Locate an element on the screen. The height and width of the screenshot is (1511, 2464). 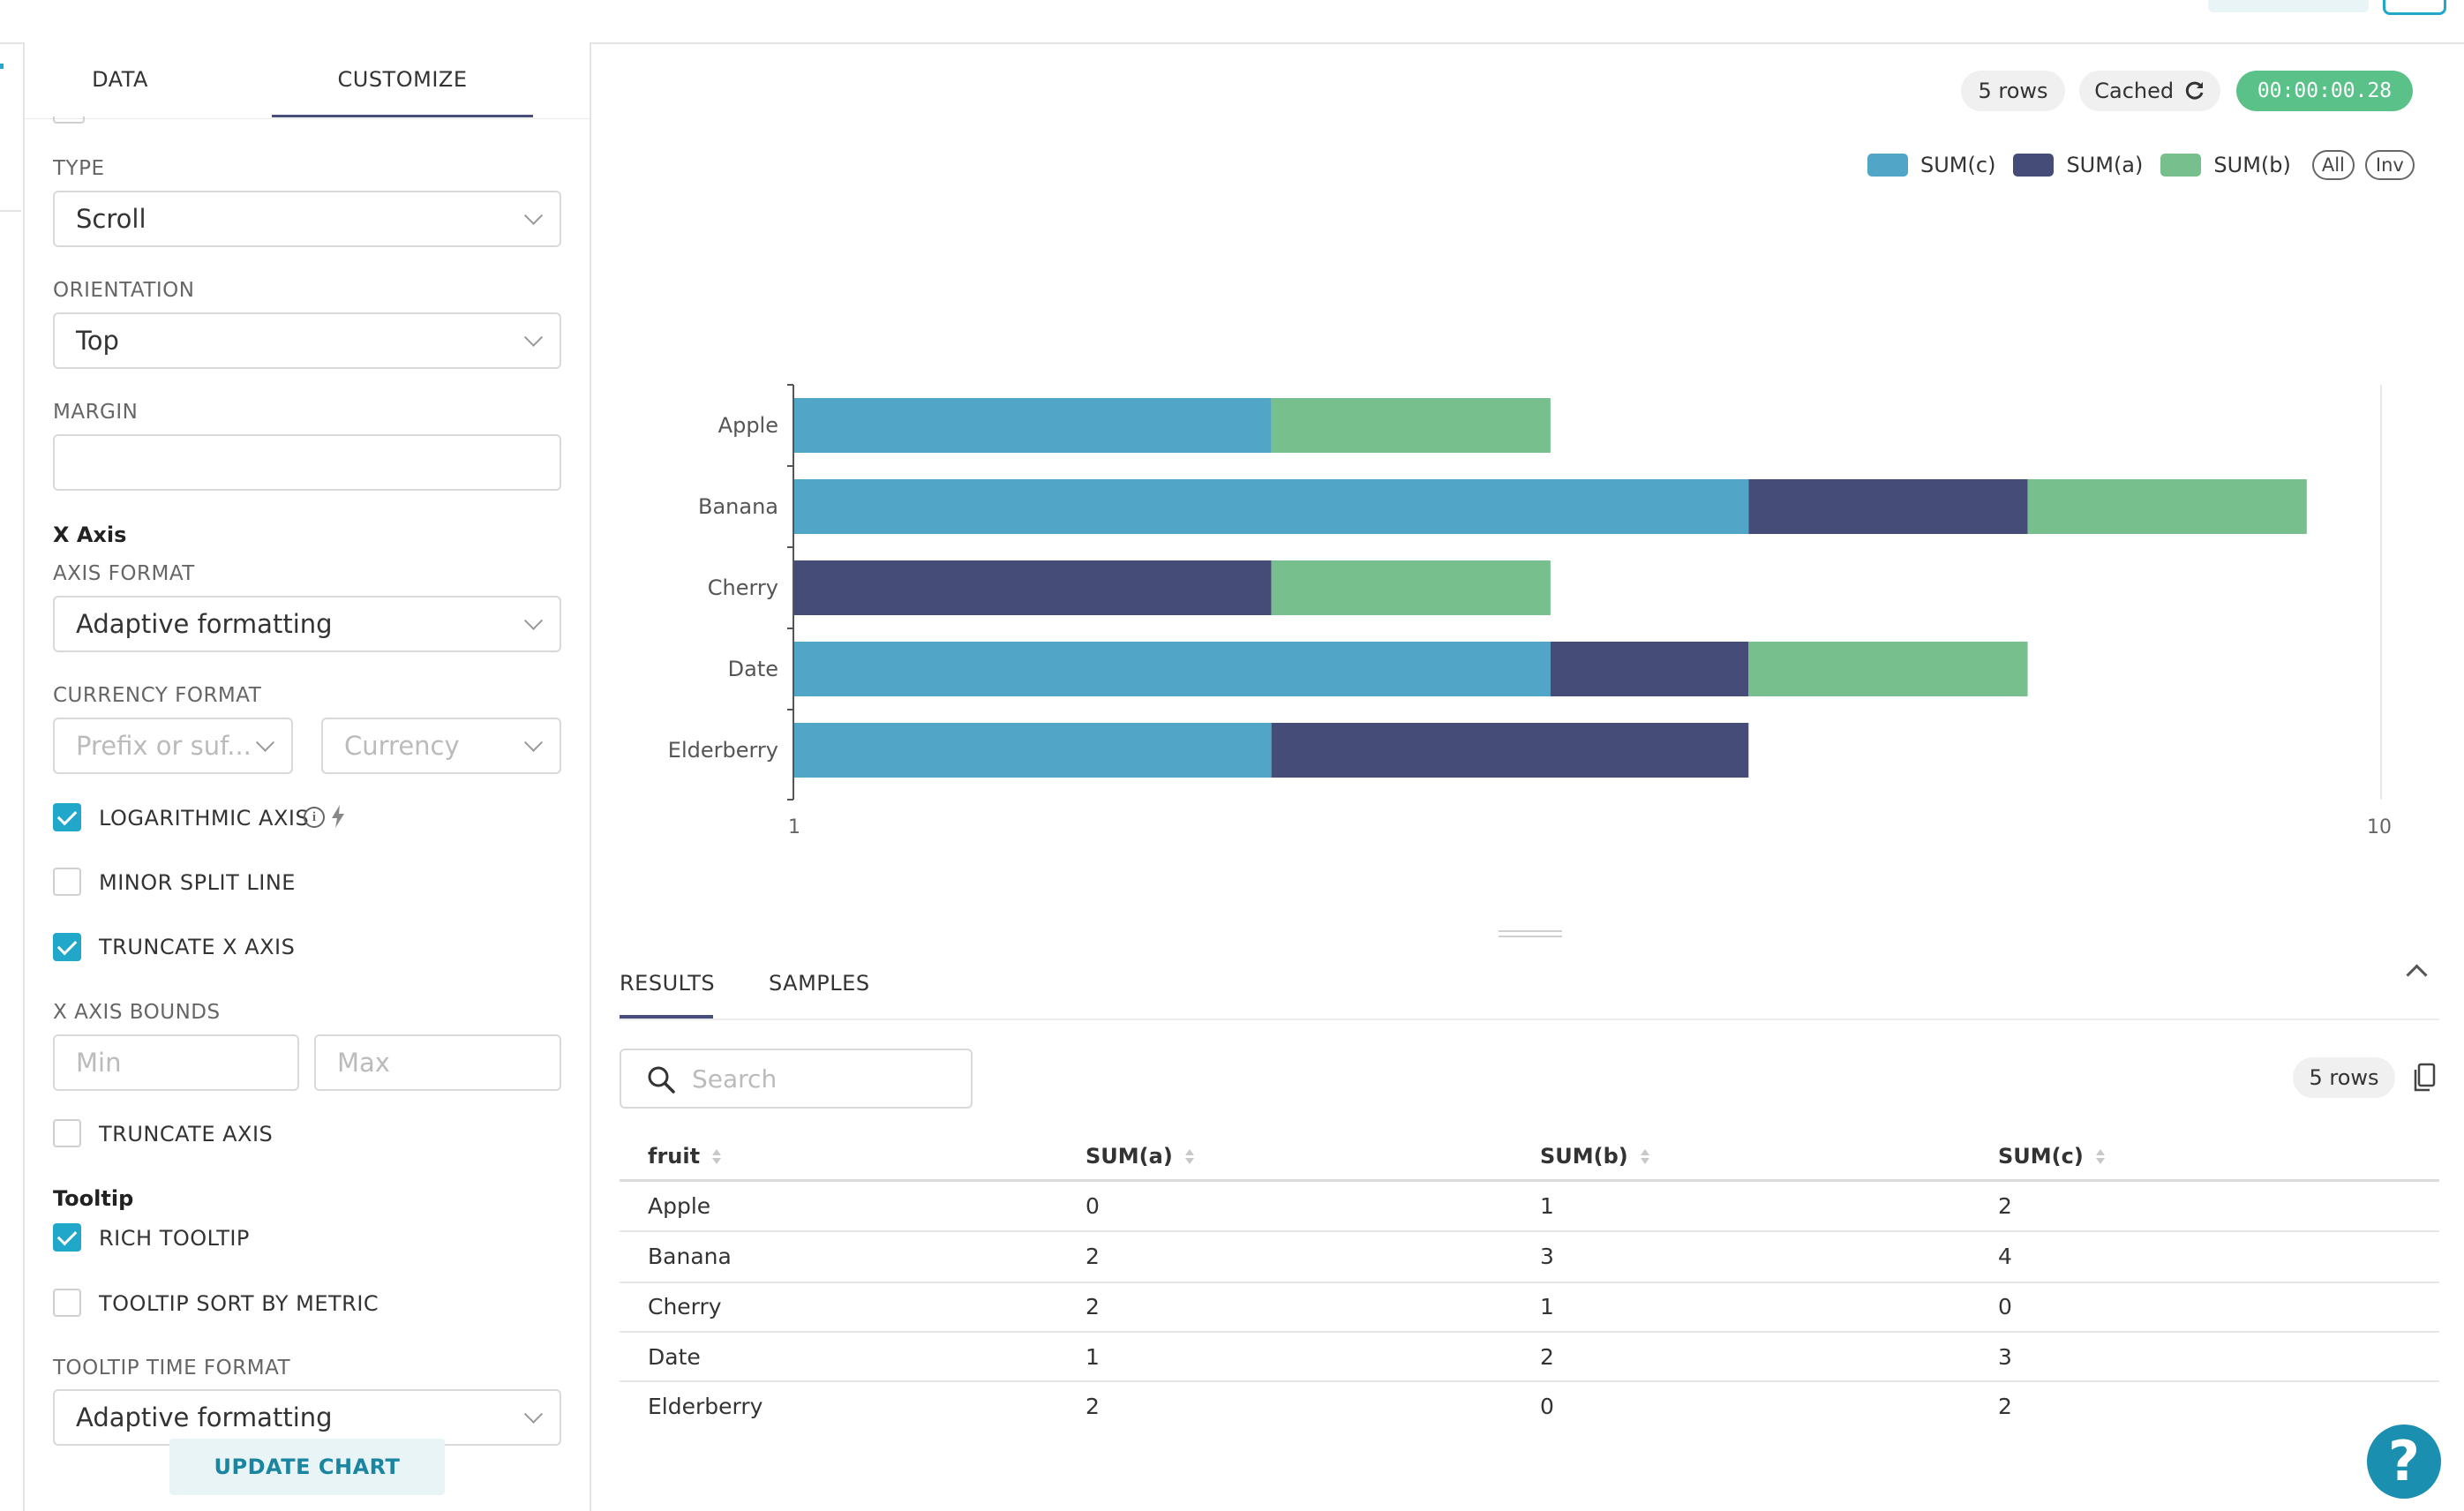
table-header-divider is located at coordinates (1529, 1180).